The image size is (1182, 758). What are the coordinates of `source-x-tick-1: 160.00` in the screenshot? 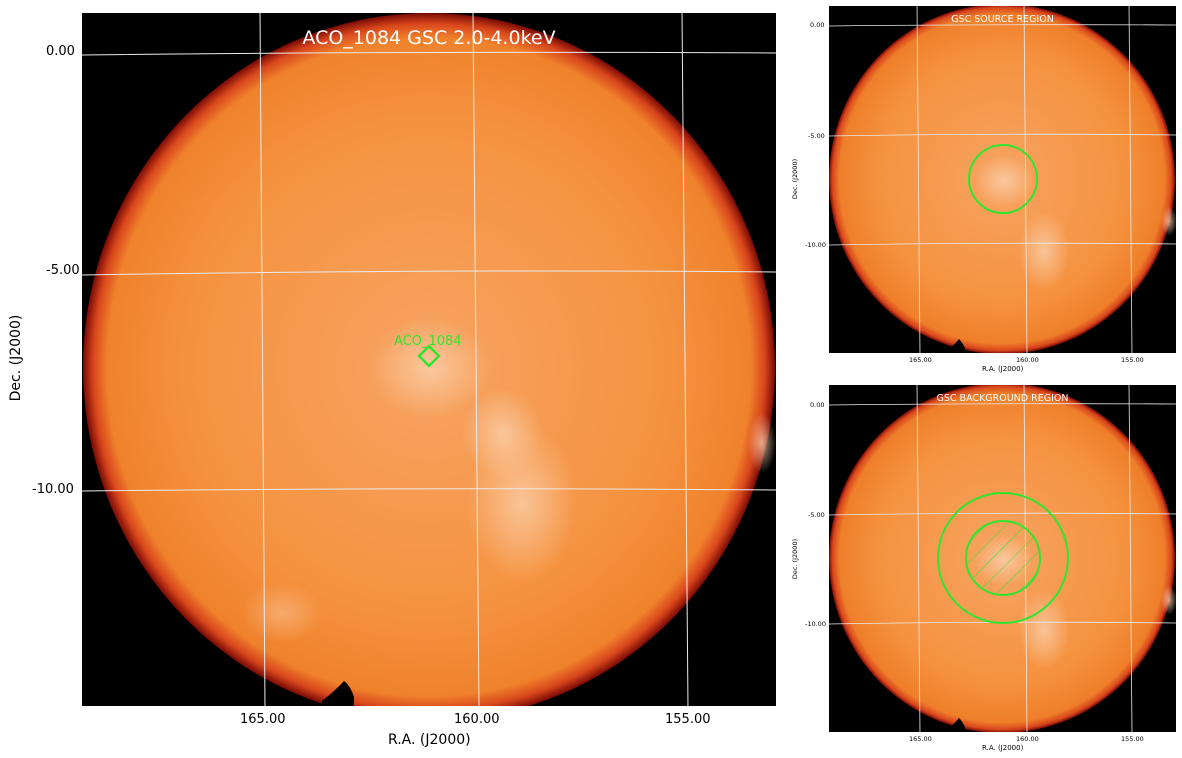 It's located at (1027, 360).